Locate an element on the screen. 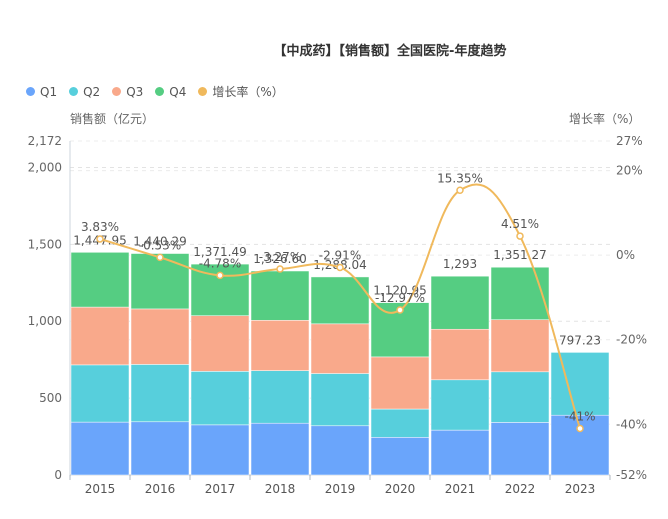 Image resolution: width=668 pixels, height=519 pixels. legend-item-q1: Q1 is located at coordinates (41, 91).